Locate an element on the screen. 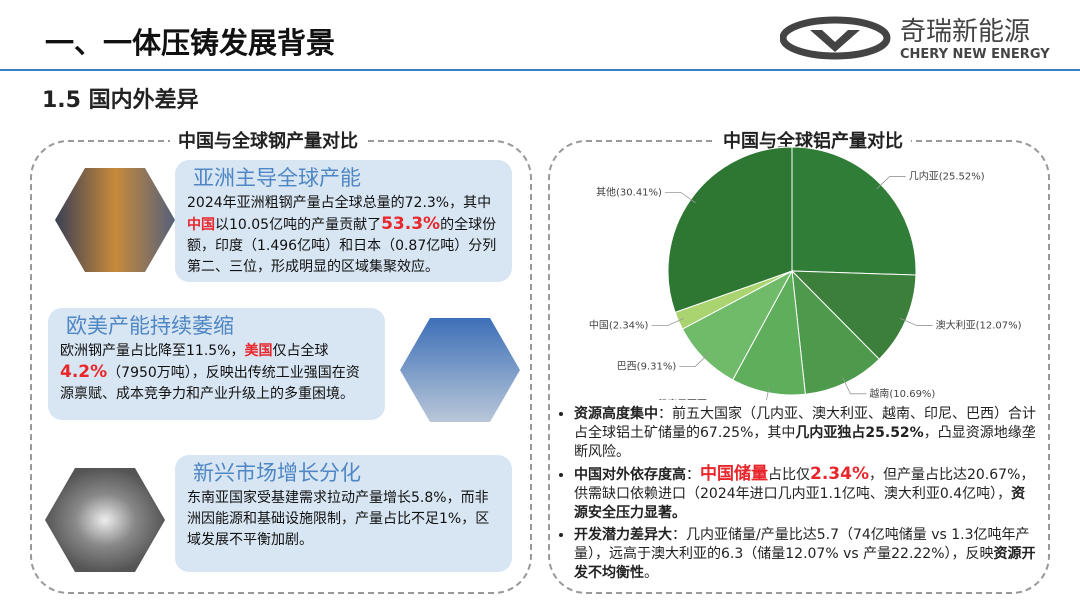  logo-en: CHERY NEW ENERGY is located at coordinates (975, 54).